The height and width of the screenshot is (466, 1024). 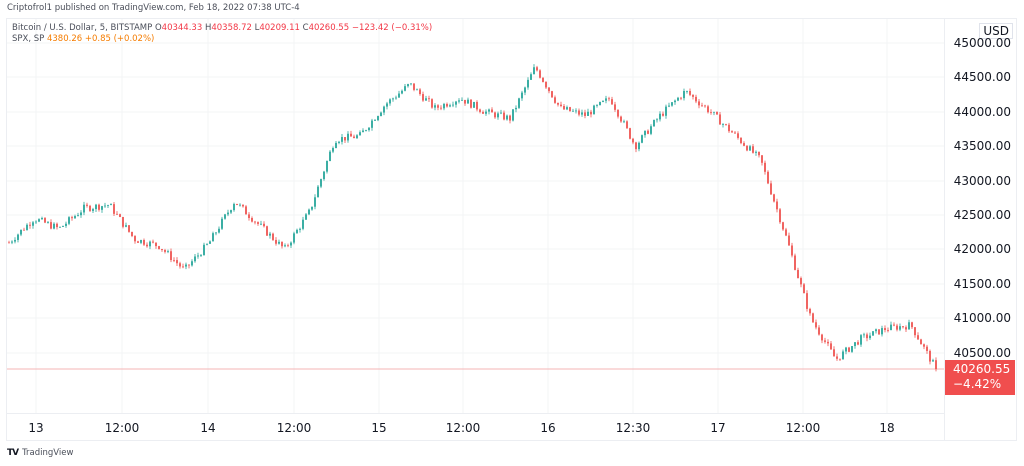 I want to click on time-tick: 13, so click(x=36, y=428).